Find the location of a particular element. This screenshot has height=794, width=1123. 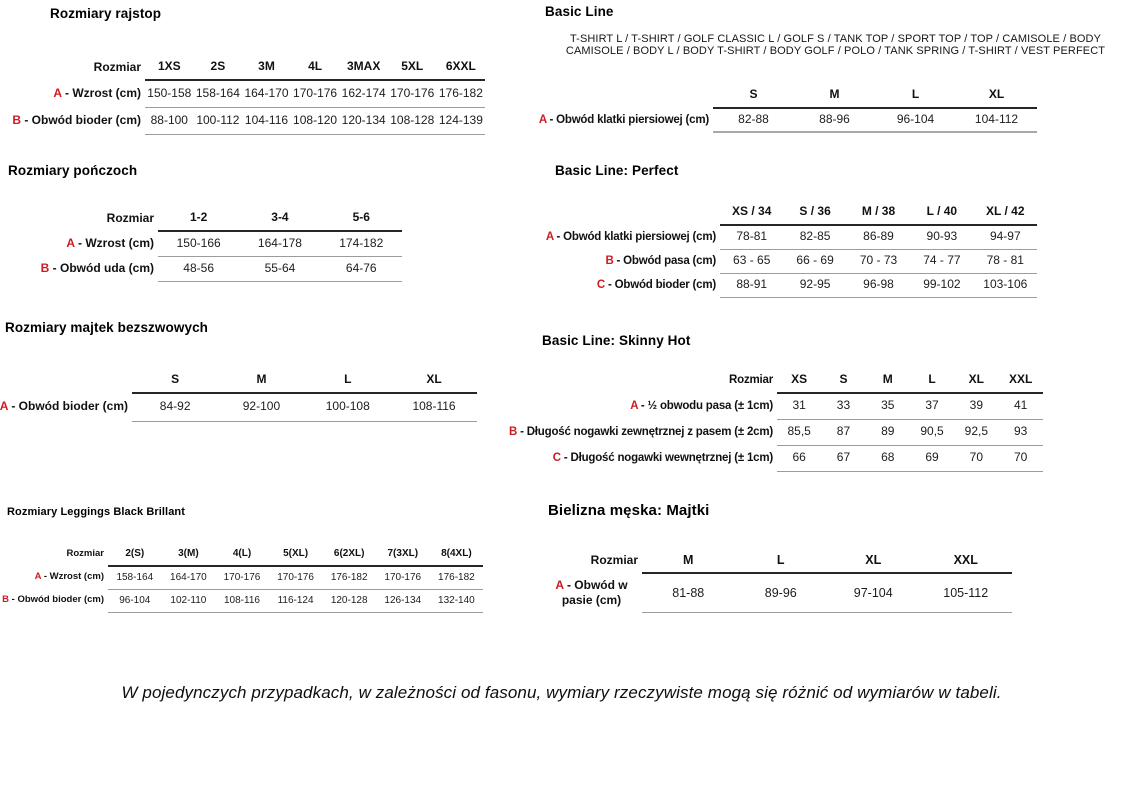

size-value: 70 is located at coordinates (976, 458).